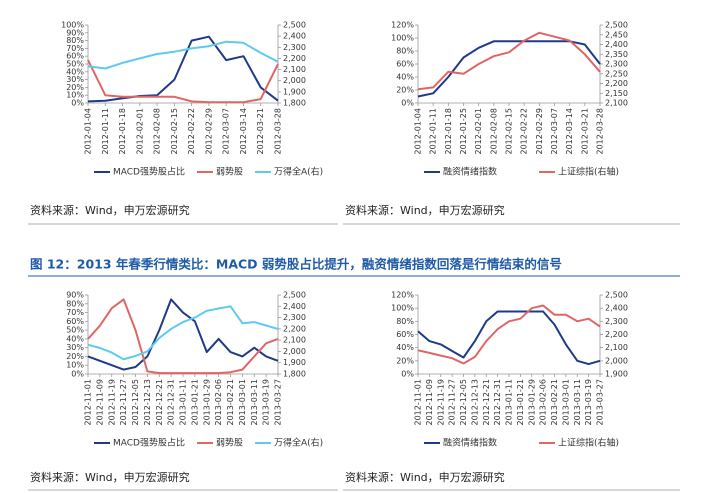  Describe the element at coordinates (405, 347) in the screenshot. I see `y-tick-label: 40%` at that location.